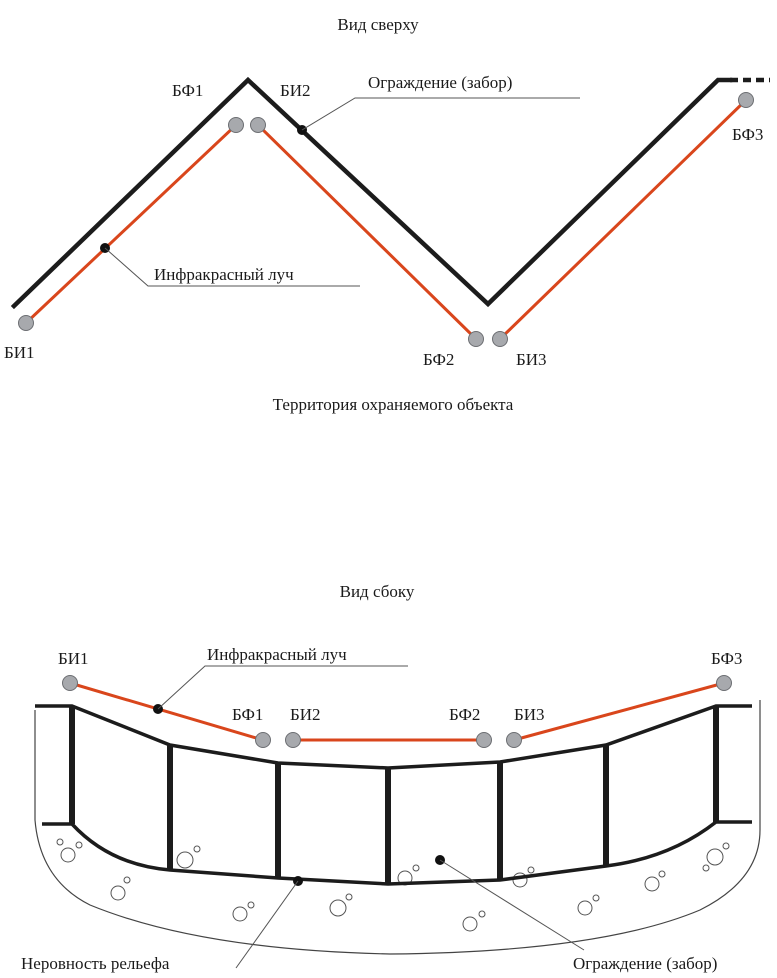 The width and height of the screenshot is (777, 978). Describe the element at coordinates (277, 654) in the screenshot. I see `side-label-beam: Инфракрасный луч` at that location.